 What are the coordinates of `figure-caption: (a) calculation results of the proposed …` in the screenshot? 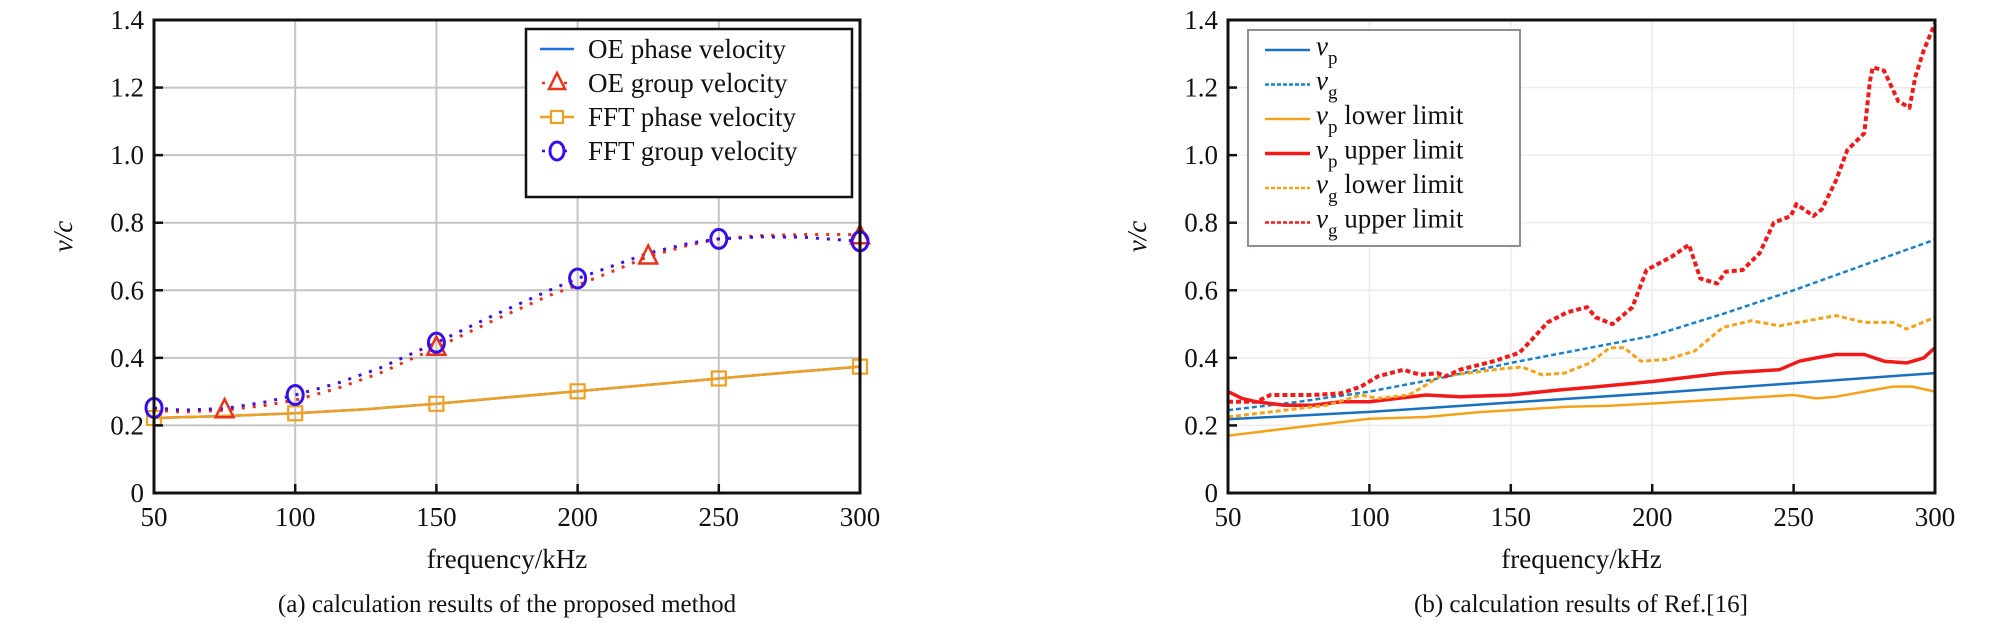 It's located at (507, 604).